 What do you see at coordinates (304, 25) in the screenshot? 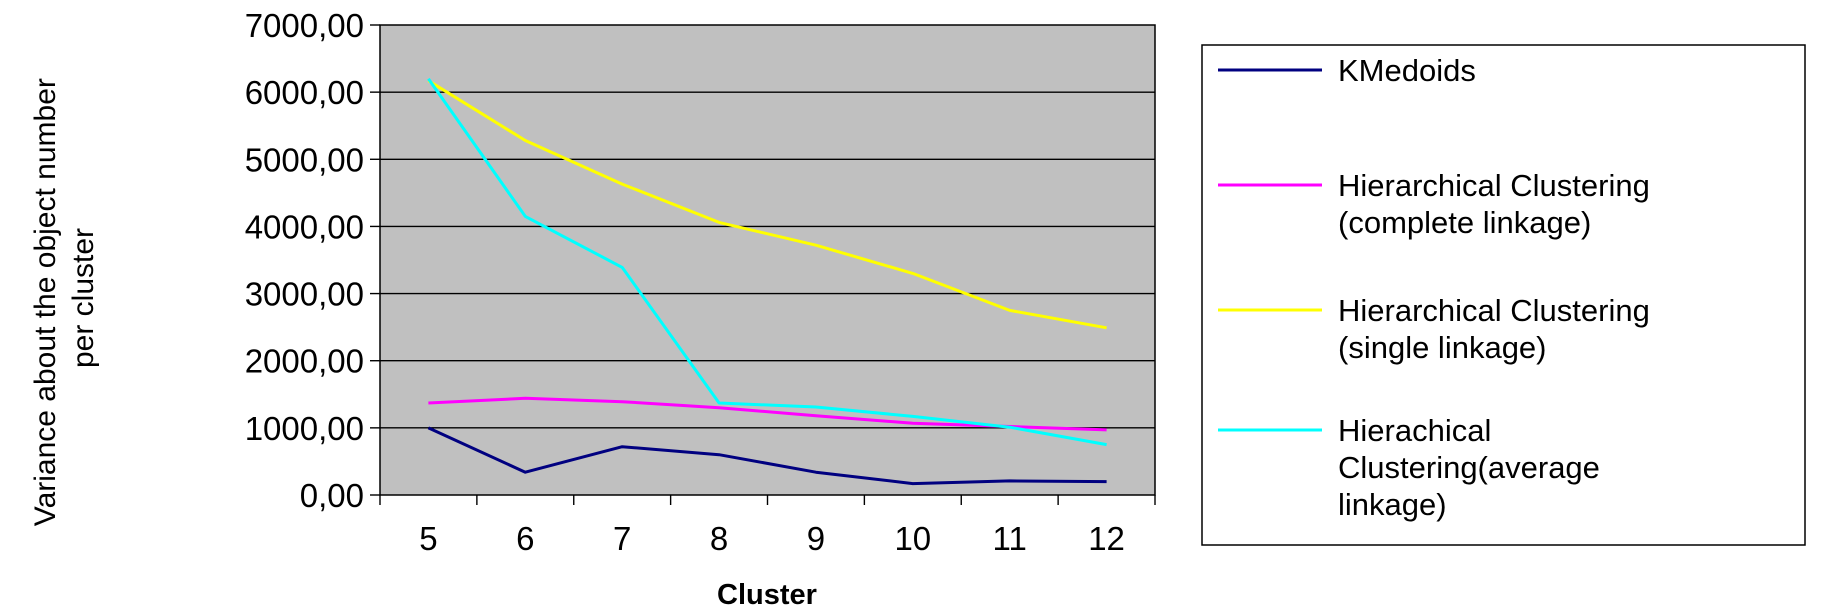
I see `y-tick-label-7: 7000,00` at bounding box center [304, 25].